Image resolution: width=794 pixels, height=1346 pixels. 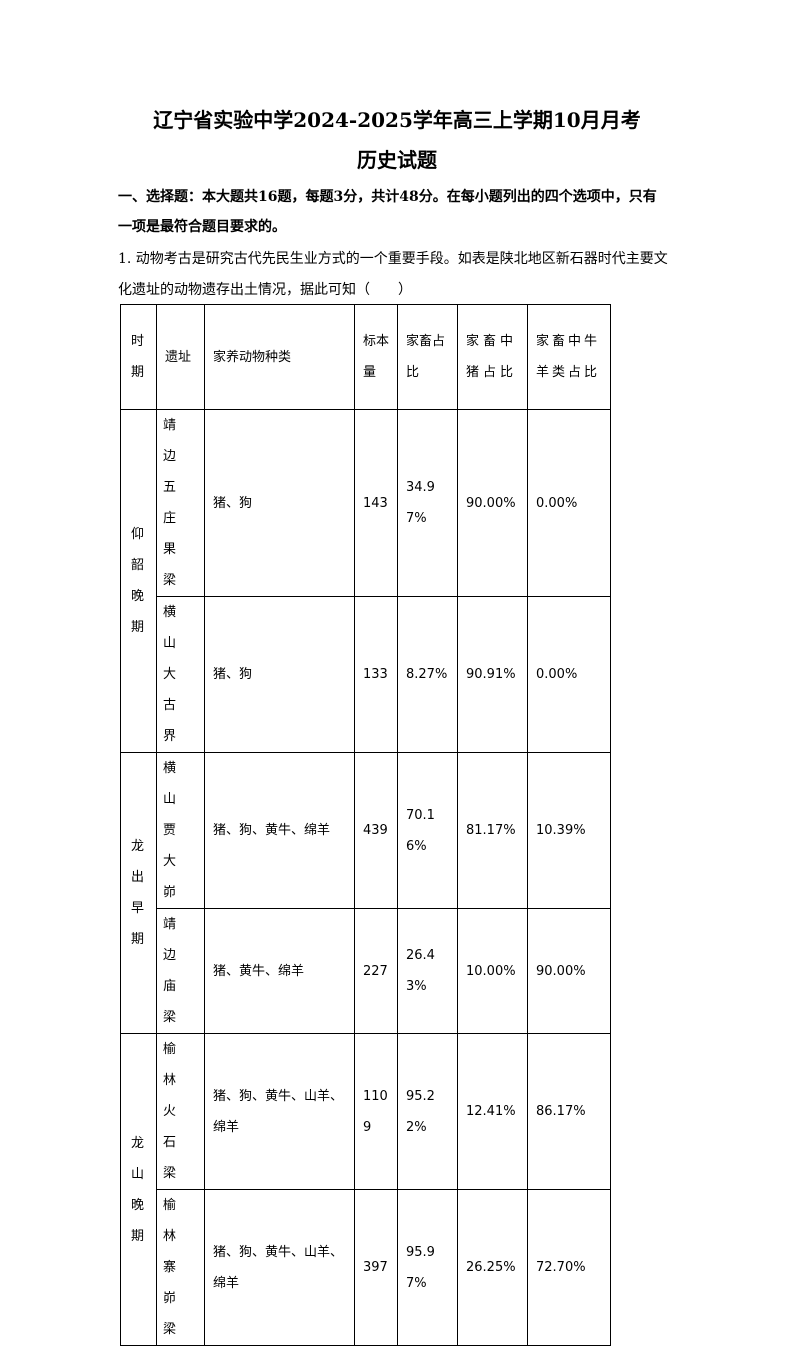 What do you see at coordinates (138, 357) in the screenshot?
I see `header-cell: 时期` at bounding box center [138, 357].